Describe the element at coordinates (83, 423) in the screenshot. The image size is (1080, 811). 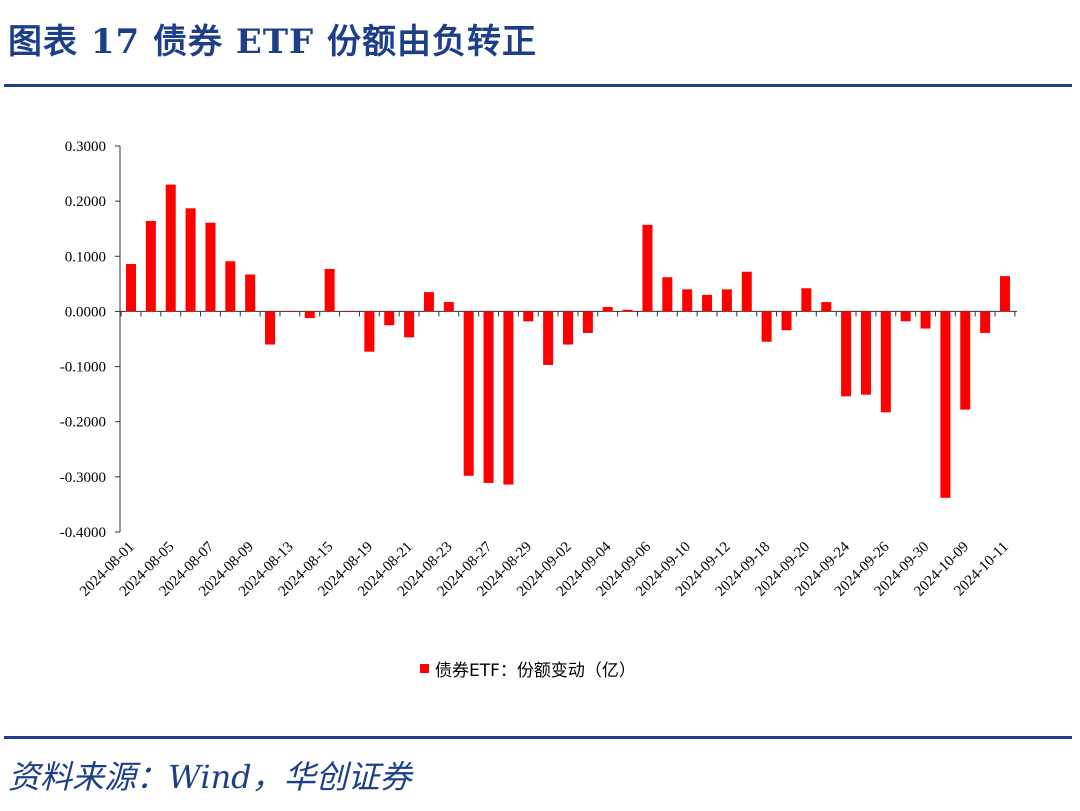
I see `y-tick-label: -0.2000` at that location.